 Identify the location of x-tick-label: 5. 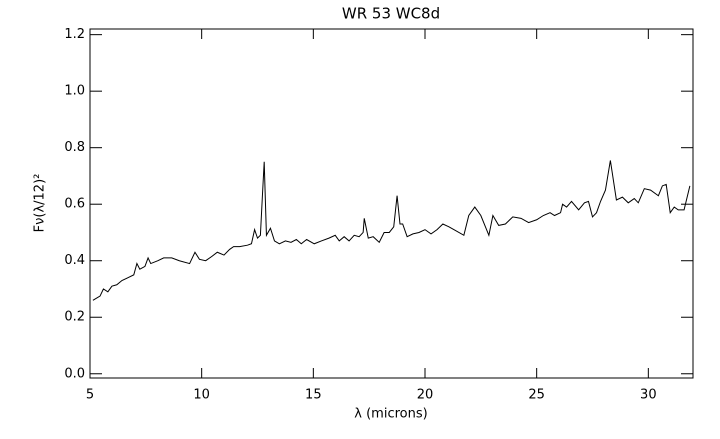
(90, 395).